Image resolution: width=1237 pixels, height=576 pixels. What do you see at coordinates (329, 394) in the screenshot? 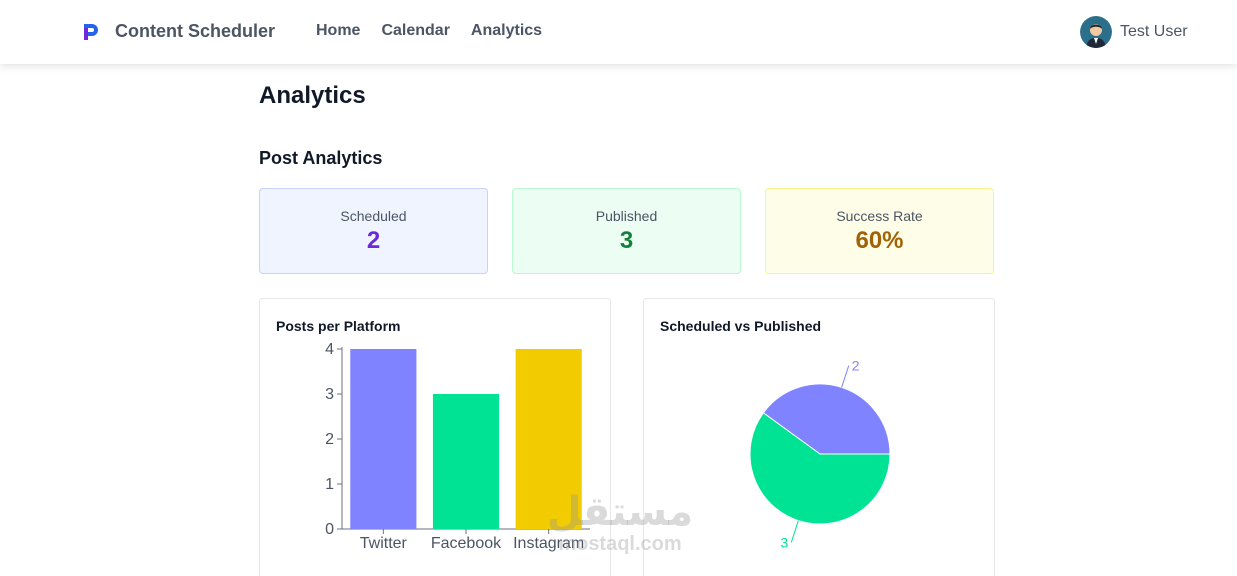
I see `y-tick-label: 3` at bounding box center [329, 394].